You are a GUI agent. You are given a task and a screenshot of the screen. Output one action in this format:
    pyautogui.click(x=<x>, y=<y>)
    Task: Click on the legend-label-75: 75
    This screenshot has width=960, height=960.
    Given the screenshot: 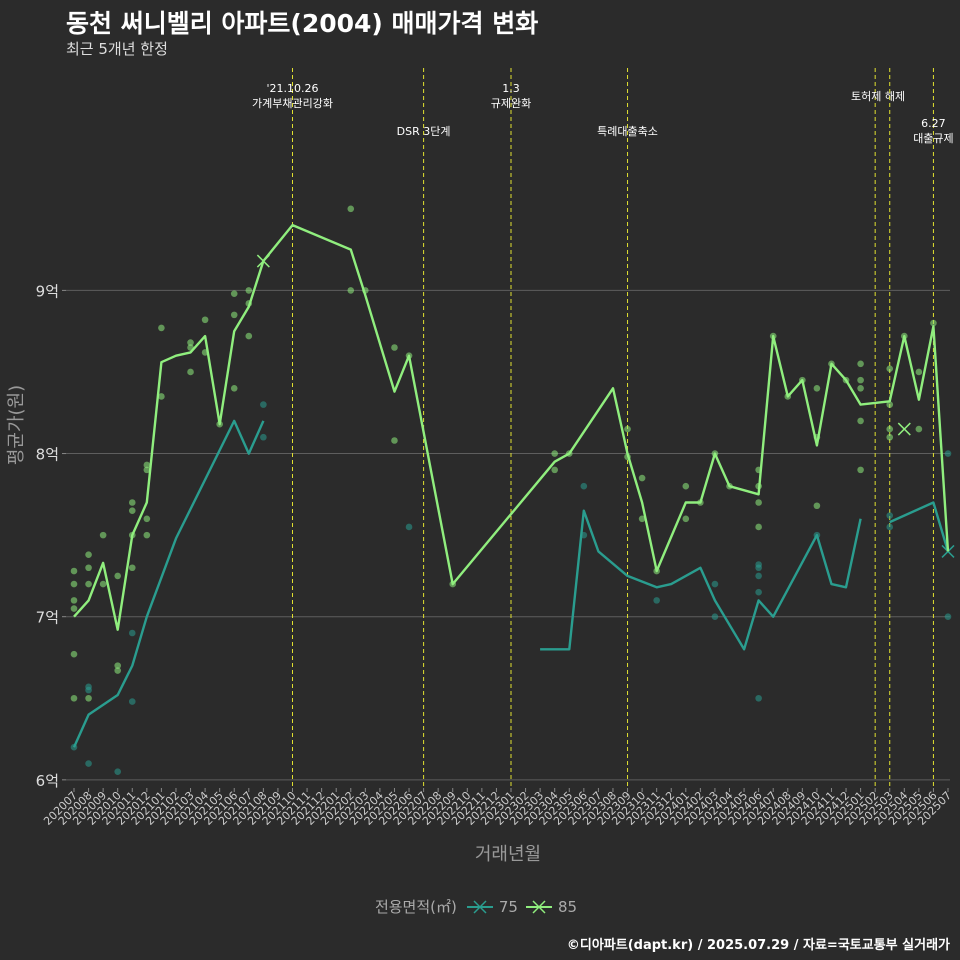 What is the action you would take?
    pyautogui.click(x=508, y=906)
    